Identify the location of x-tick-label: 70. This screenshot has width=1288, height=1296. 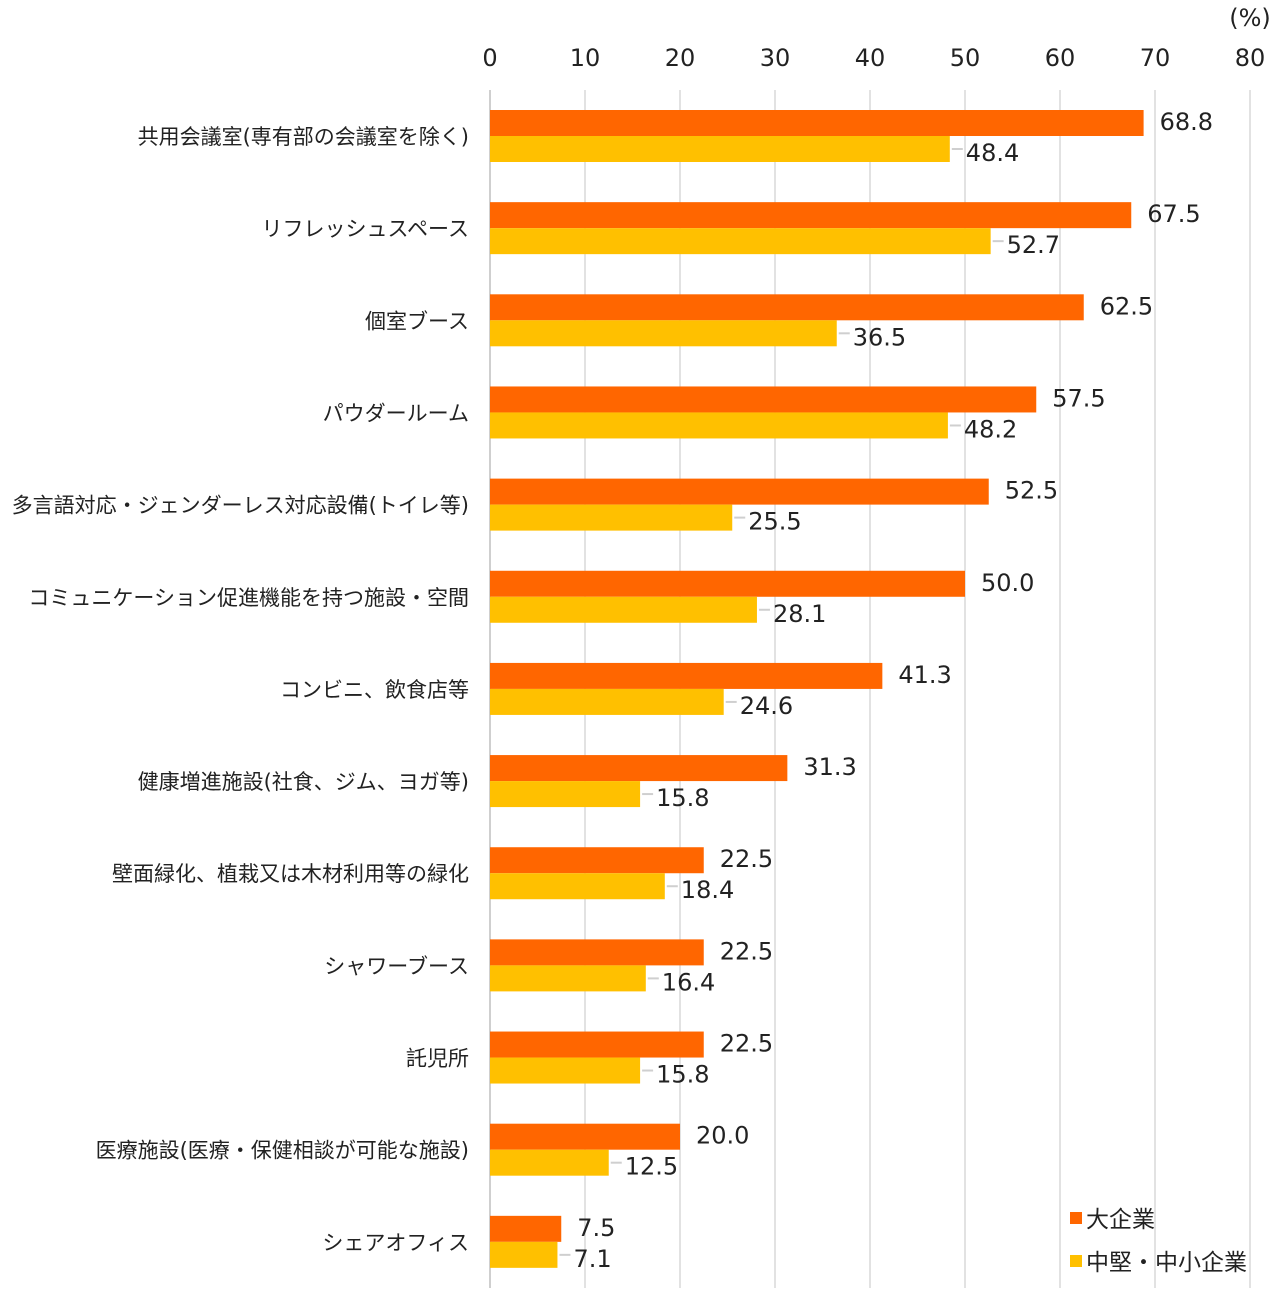
(1155, 58).